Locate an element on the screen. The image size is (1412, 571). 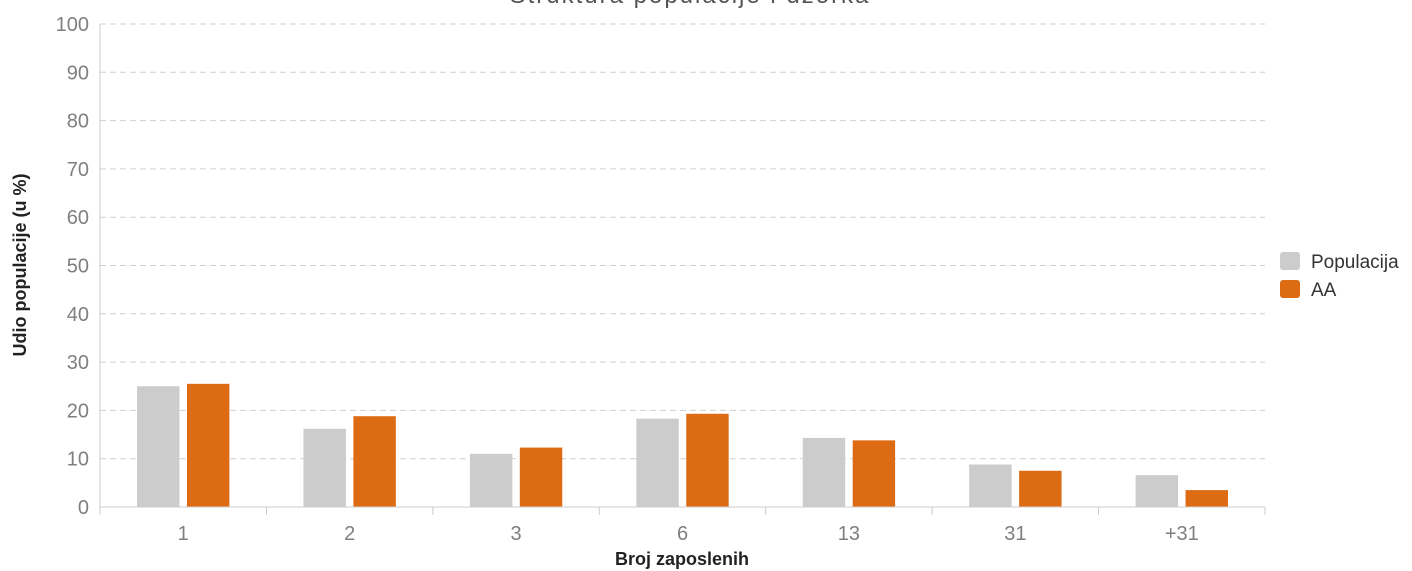
legend-label-aa: AA is located at coordinates (1324, 290).